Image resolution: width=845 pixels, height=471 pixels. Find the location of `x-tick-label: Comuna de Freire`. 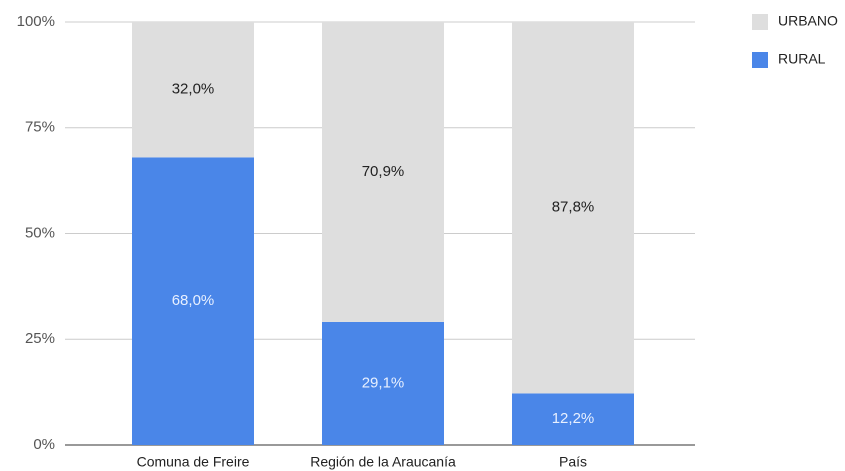

x-tick-label: Comuna de Freire is located at coordinates (193, 462).